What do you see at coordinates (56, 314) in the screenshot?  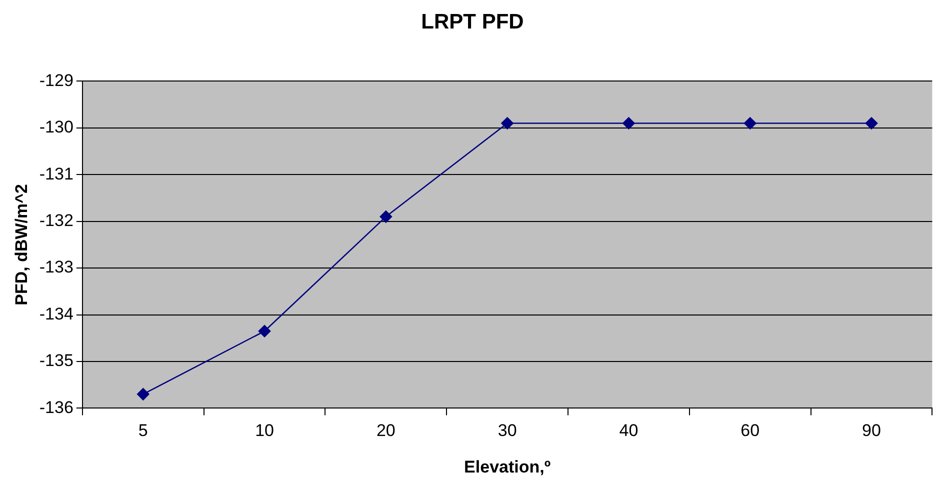 I see `y-tick-label: -134` at bounding box center [56, 314].